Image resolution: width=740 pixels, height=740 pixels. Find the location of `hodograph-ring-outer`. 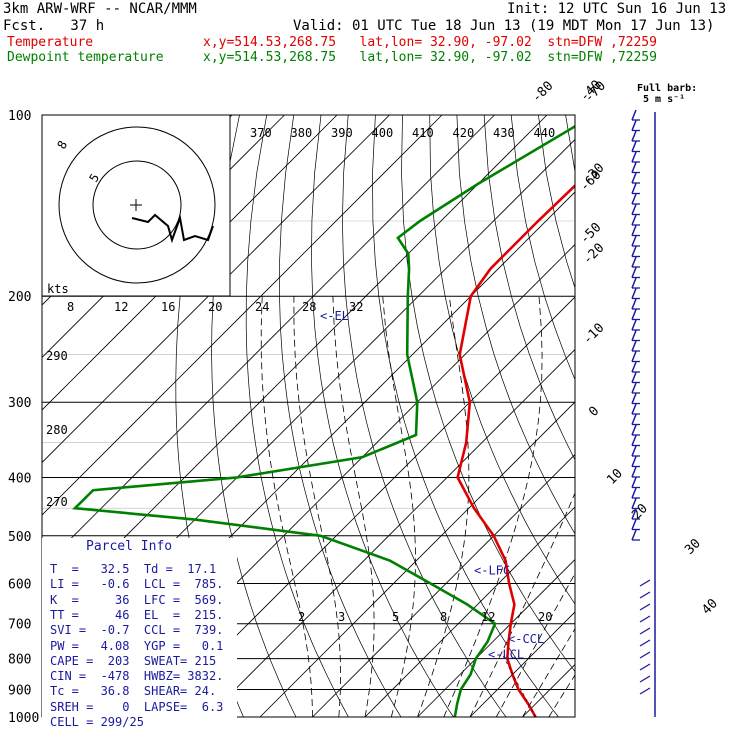

hodograph-ring-outer is located at coordinates (137, 205).